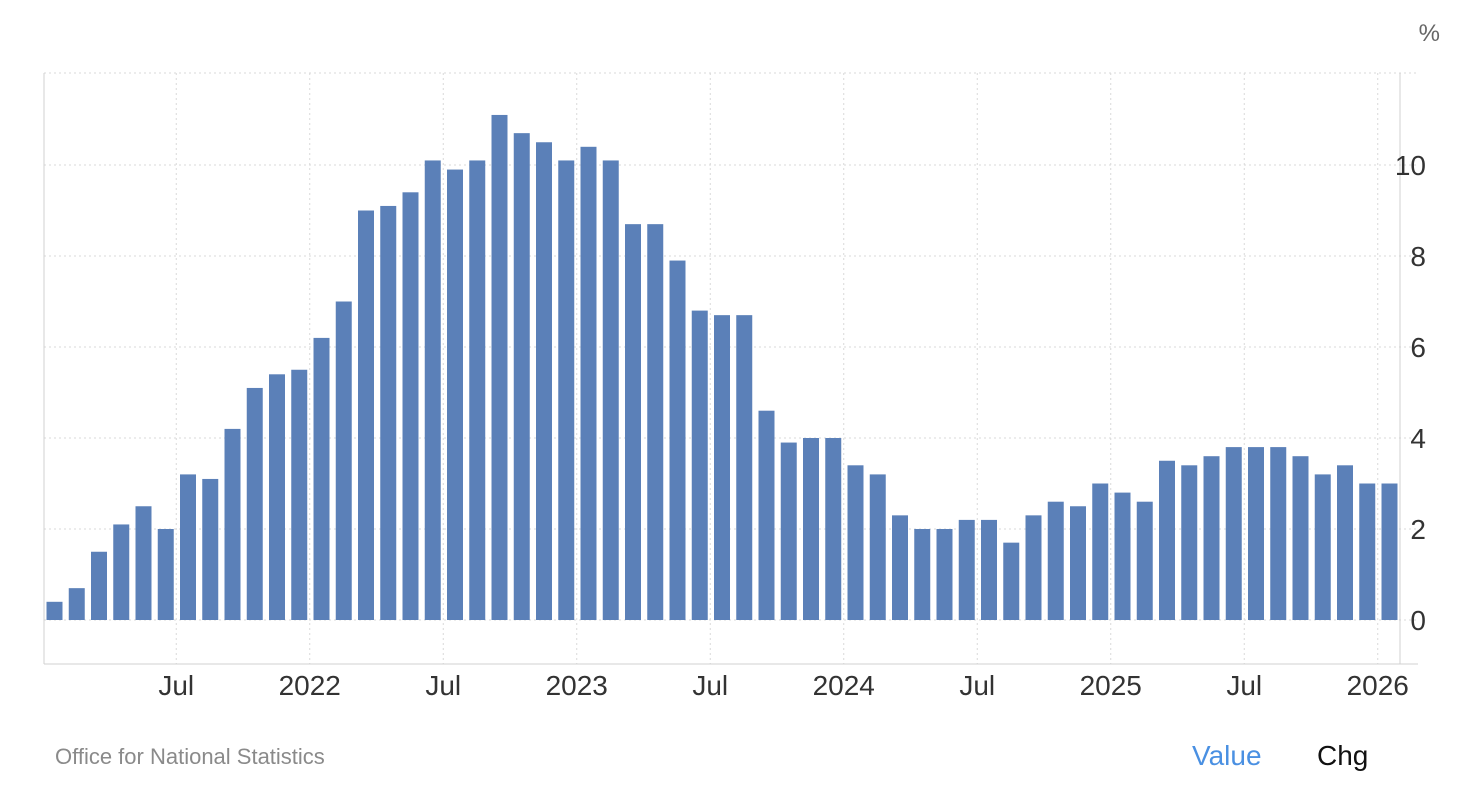 This screenshot has height=806, width=1462. I want to click on change-toggle-button: Chg, so click(1343, 755).